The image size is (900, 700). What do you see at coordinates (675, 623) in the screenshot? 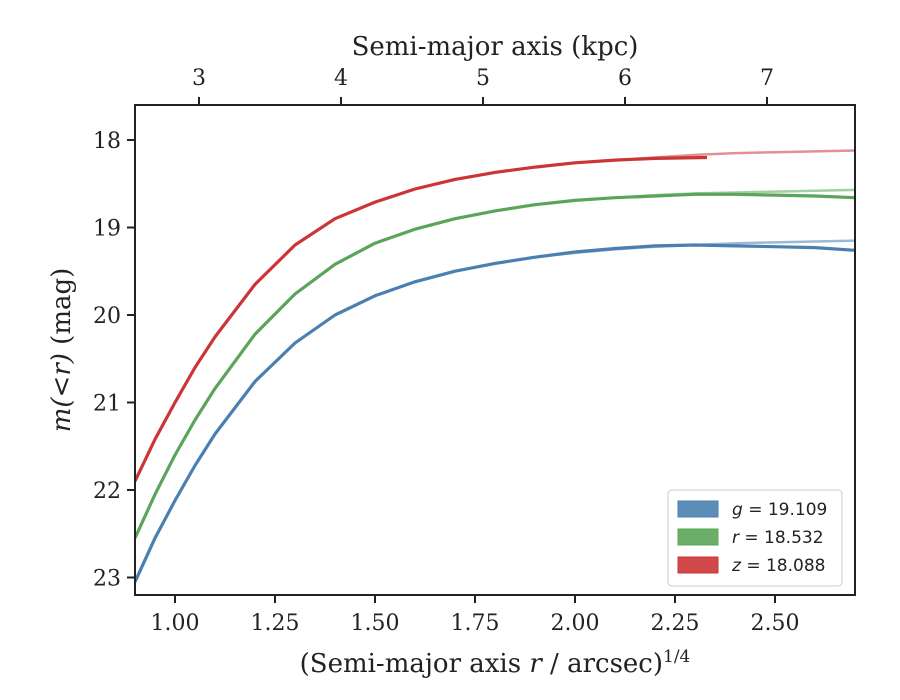
I see `x-tick-label: 2.25` at bounding box center [675, 623].